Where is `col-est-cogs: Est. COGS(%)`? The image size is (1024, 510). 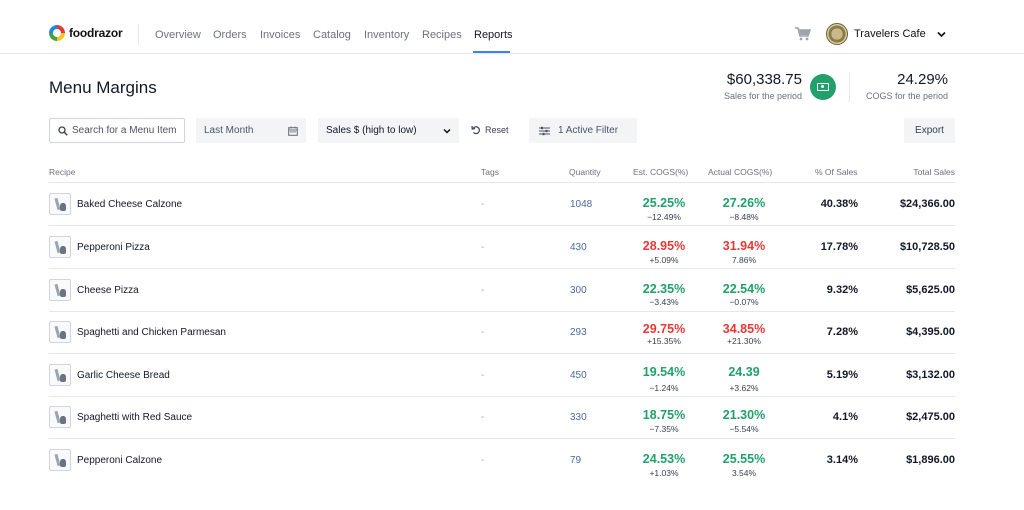
col-est-cogs: Est. COGS(%) is located at coordinates (661, 172).